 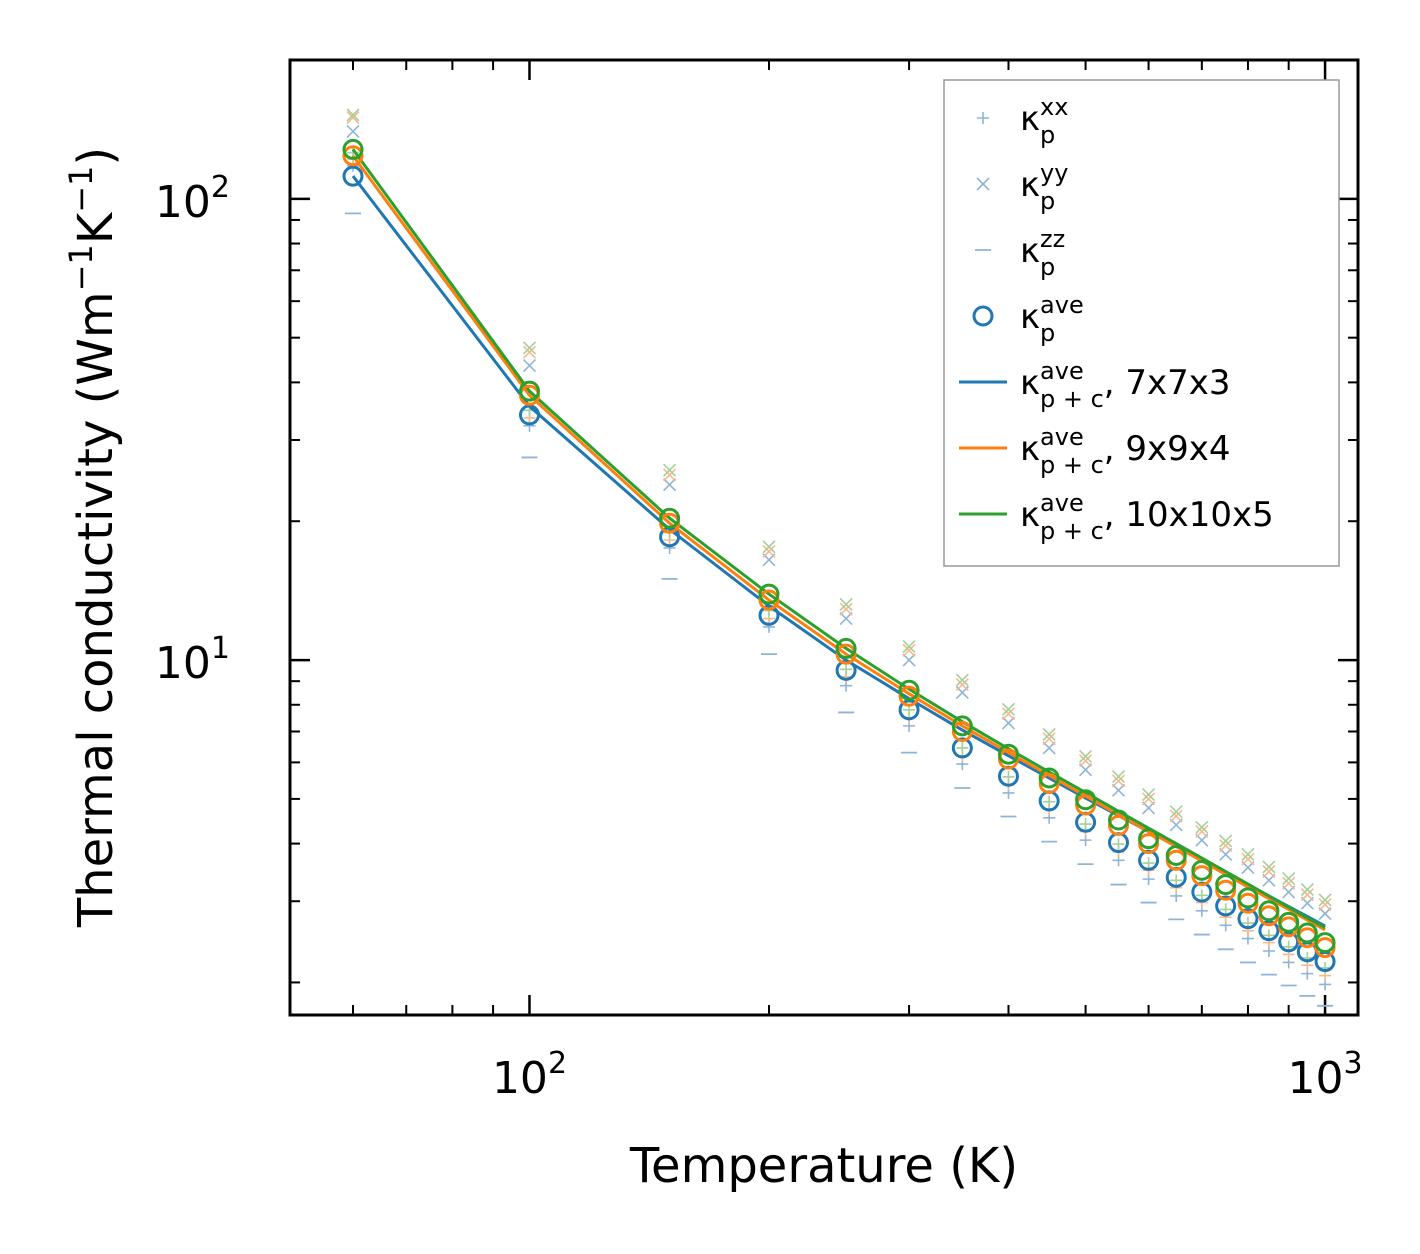 What do you see at coordinates (1095, 385) in the screenshot?
I see `legend-entry: κave p + c, 7x7x3` at bounding box center [1095, 385].